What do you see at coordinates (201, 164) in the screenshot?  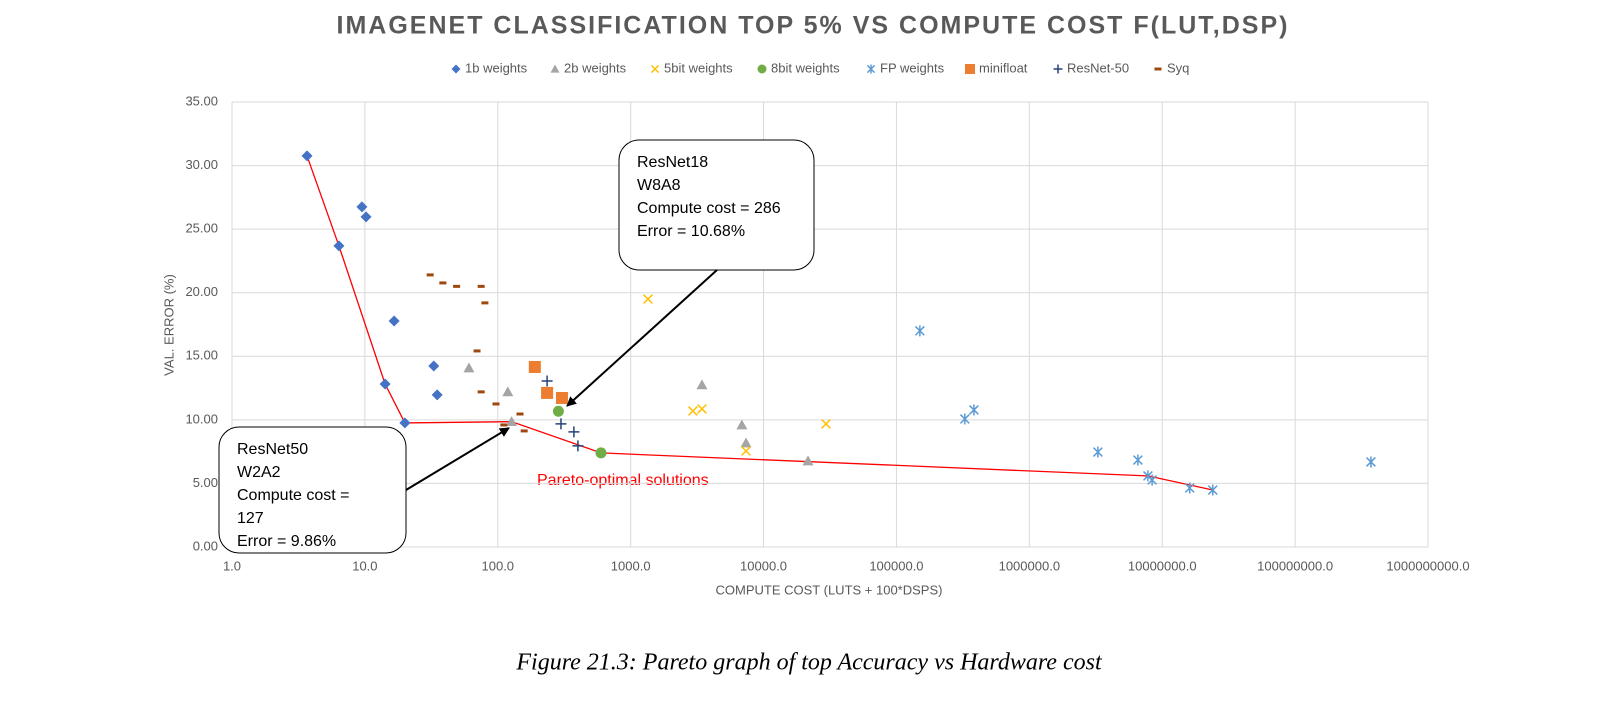 I see `y-tick-label: 30.00` at bounding box center [201, 164].